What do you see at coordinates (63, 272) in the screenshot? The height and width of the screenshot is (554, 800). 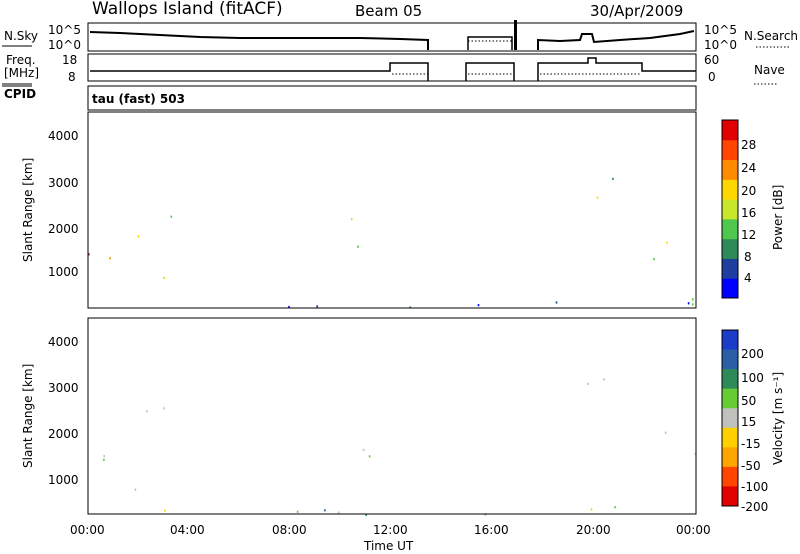 I see `power-ytick-1000: 1000` at bounding box center [63, 272].